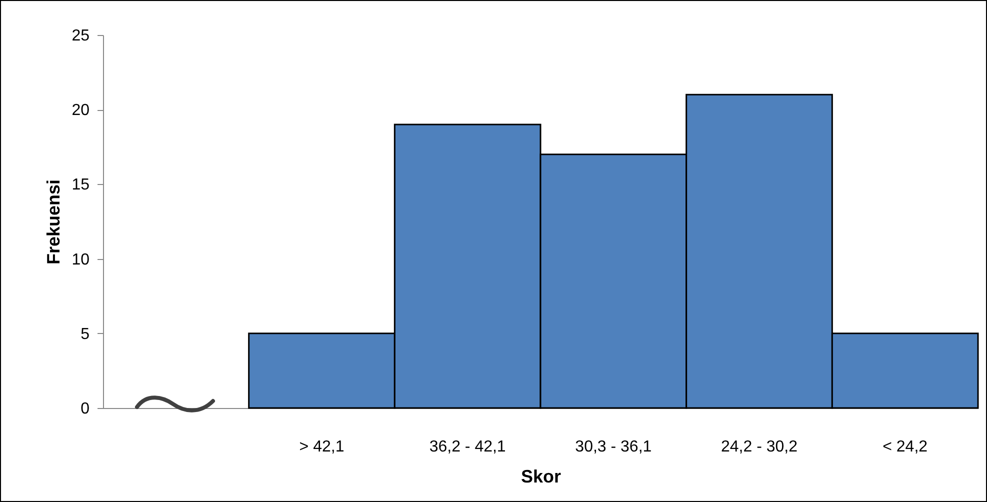 The width and height of the screenshot is (987, 502). Describe the element at coordinates (81, 36) in the screenshot. I see `y-tick-label: 25` at that location.